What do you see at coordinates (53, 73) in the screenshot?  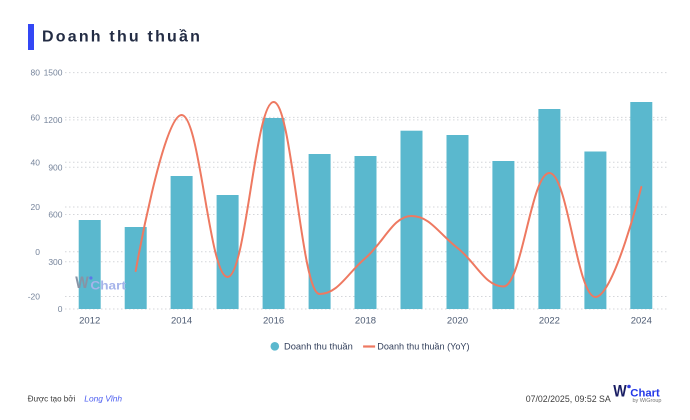 I see `svg-text: 1500` at bounding box center [53, 73].